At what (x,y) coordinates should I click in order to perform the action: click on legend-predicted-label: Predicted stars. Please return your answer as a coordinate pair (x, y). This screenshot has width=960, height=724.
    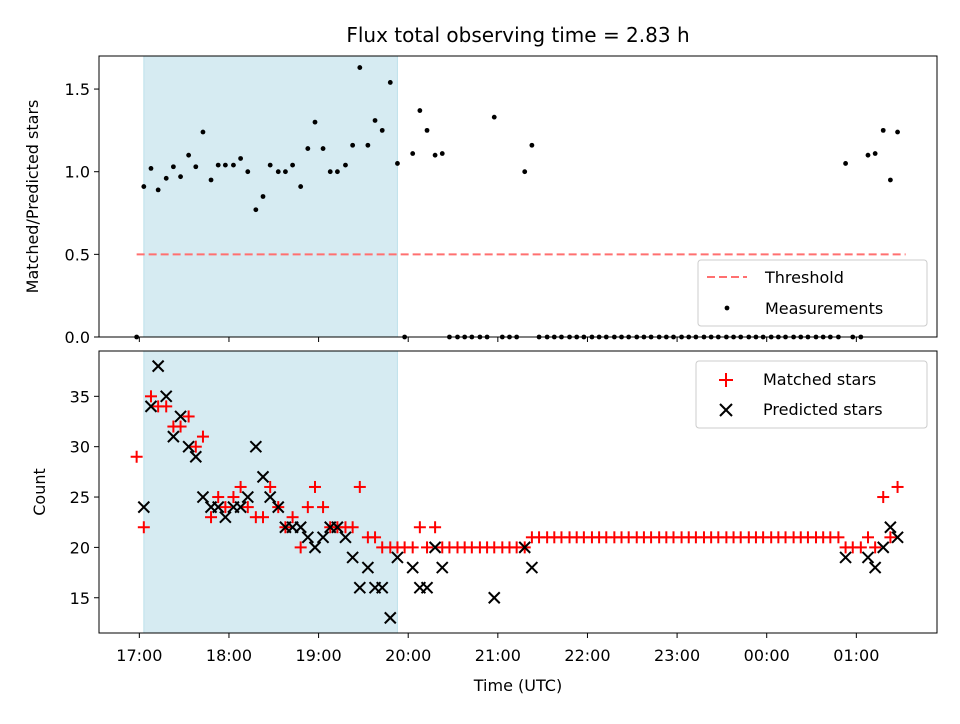
    Looking at the image, I should click on (823, 409).